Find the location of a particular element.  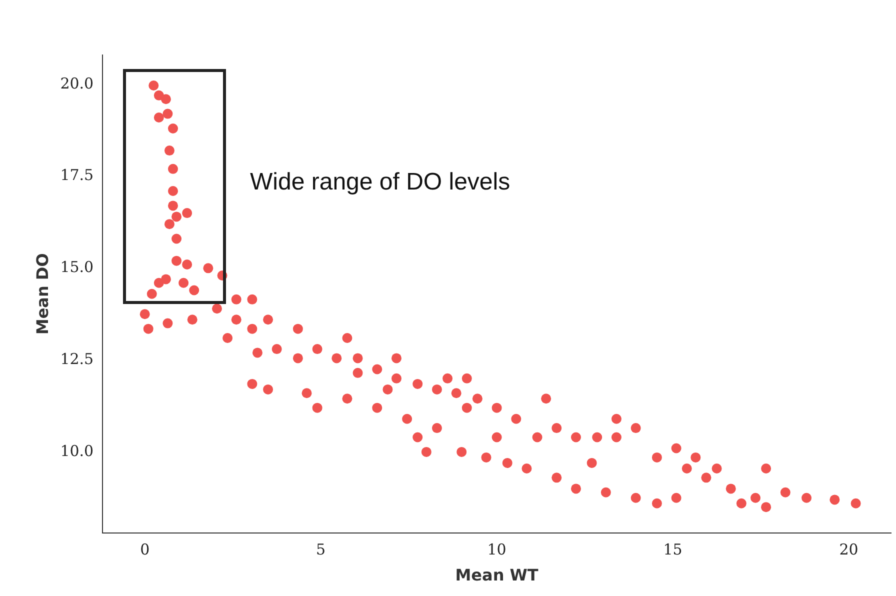

x-tick-label: 15 is located at coordinates (672, 549).